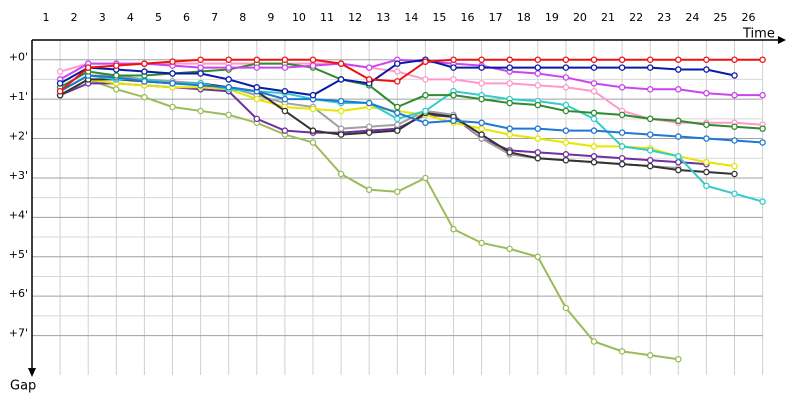 This screenshot has height=400, width=800. Describe the element at coordinates (411, 77) in the screenshot. I see `series-line` at that location.